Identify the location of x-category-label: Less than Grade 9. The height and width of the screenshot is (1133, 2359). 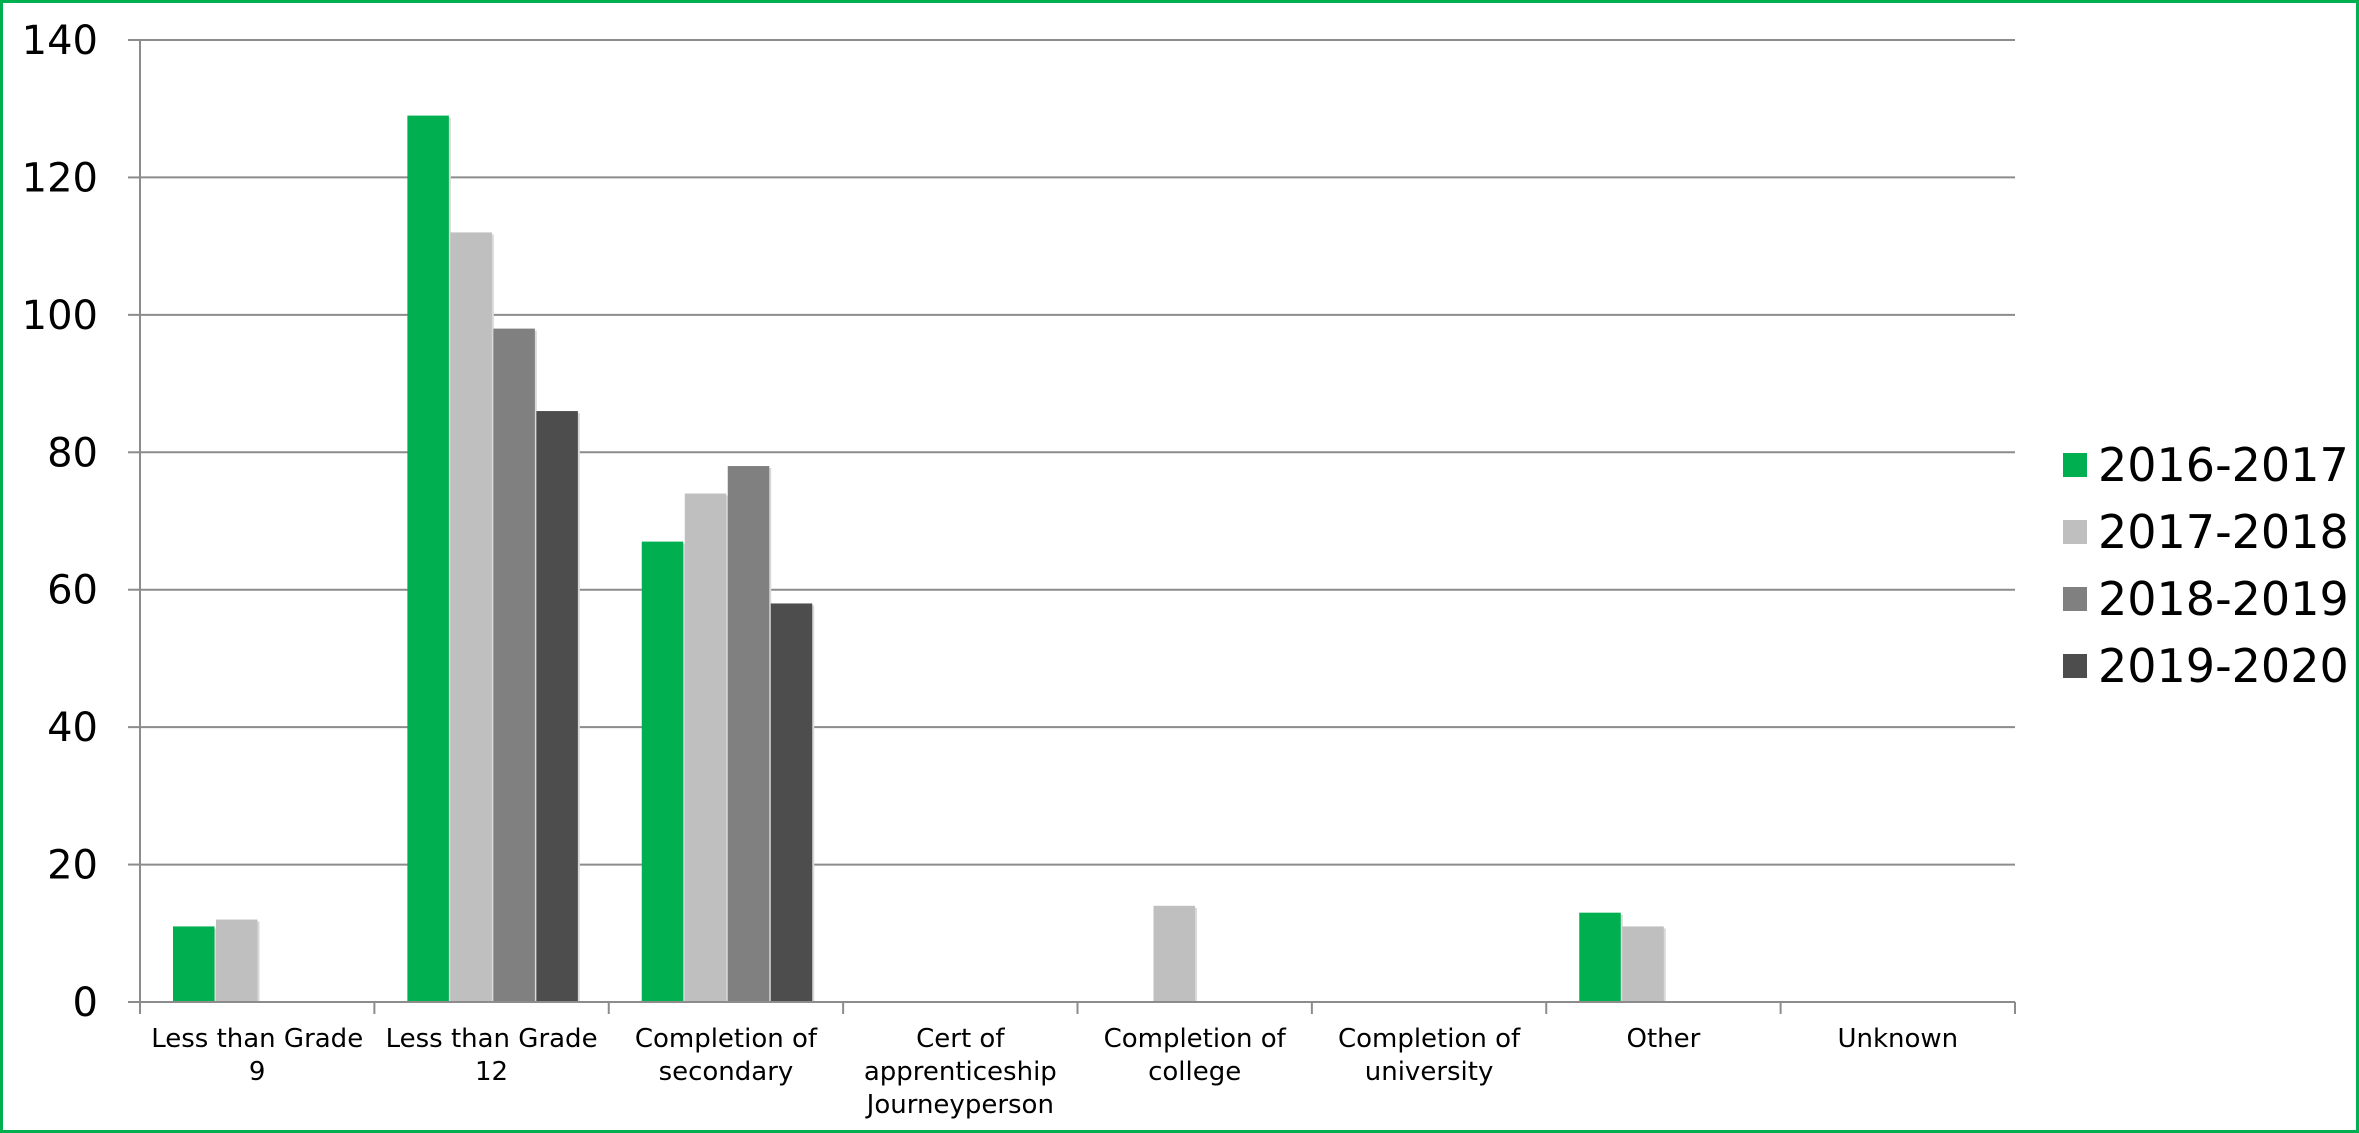
(257, 1055).